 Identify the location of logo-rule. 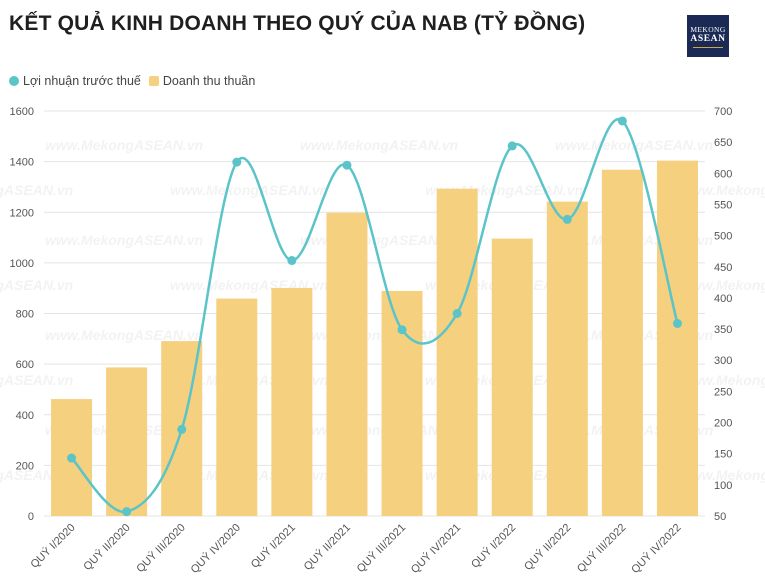
(708, 47).